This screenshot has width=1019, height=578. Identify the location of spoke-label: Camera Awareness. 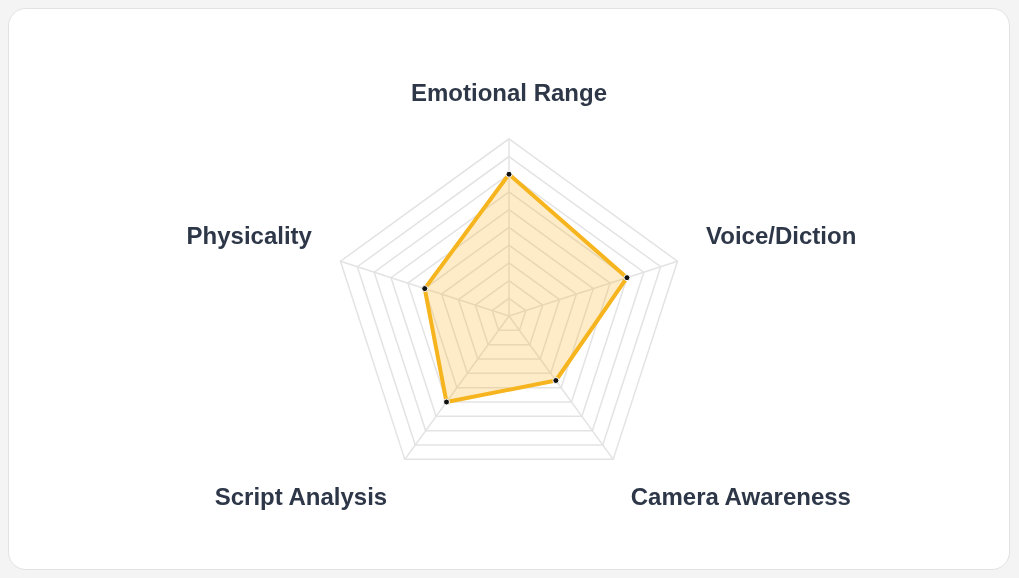
(740, 496).